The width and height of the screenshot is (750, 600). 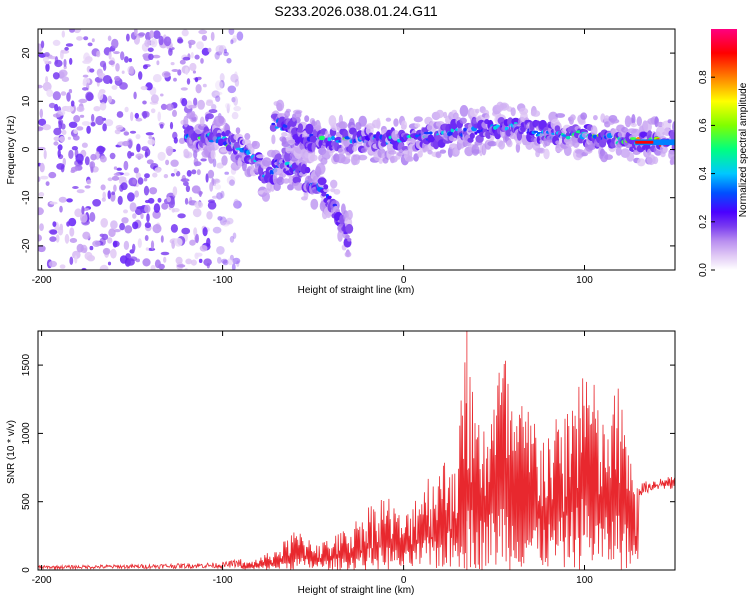 What do you see at coordinates (42, 280) in the screenshot?
I see `spectrogram-xtick-label: -200` at bounding box center [42, 280].